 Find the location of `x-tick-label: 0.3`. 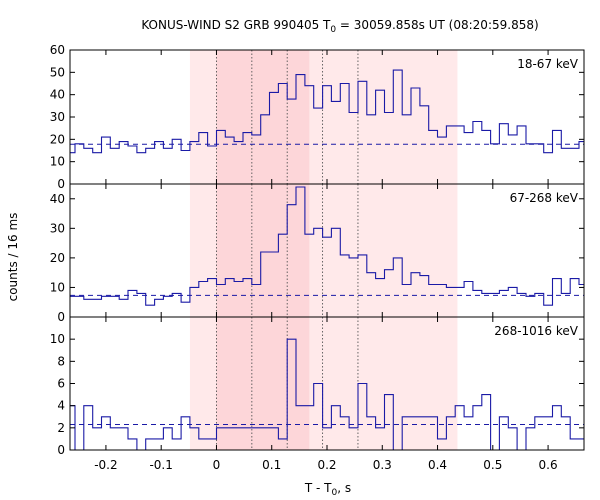

x-tick-label: 0.3 is located at coordinates (382, 465).